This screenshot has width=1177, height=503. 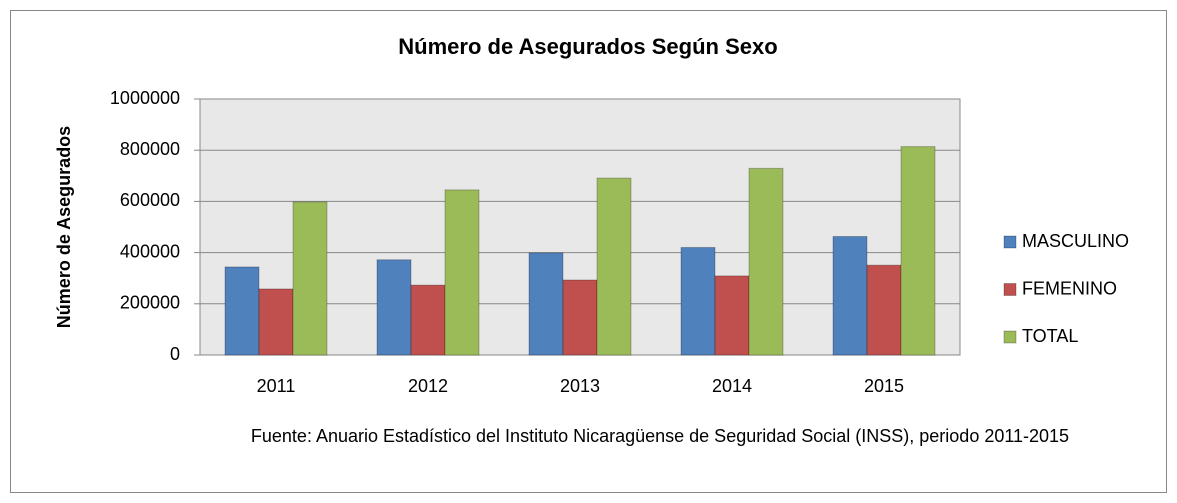 I want to click on x-tick-label: 2014, so click(x=732, y=386).